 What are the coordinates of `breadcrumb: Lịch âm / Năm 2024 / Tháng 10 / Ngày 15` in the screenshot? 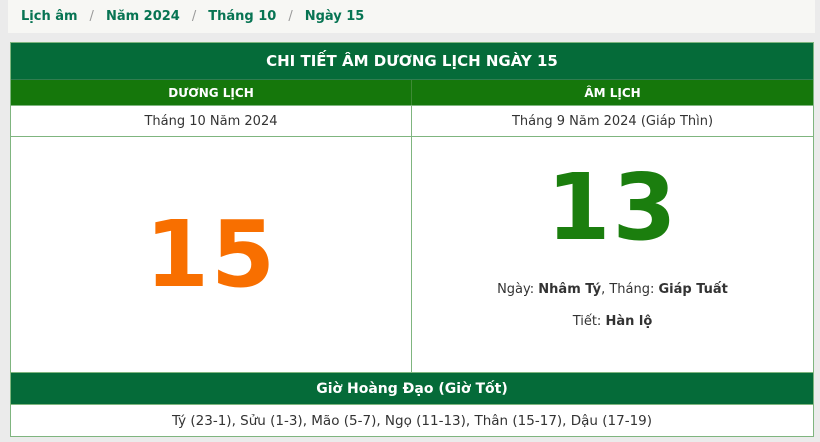 It's located at (411, 16).